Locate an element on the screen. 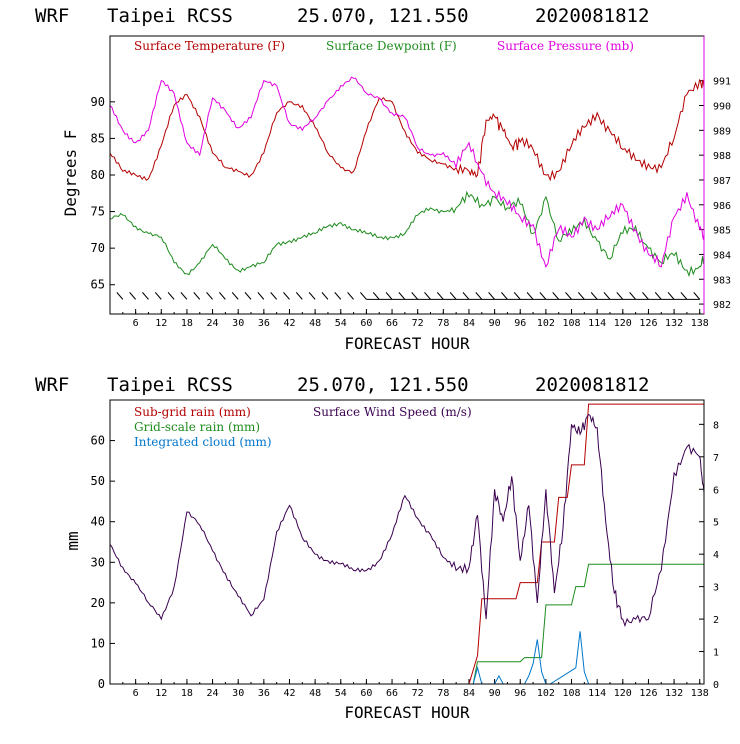  top-x-tick-label: 42 is located at coordinates (289, 323).